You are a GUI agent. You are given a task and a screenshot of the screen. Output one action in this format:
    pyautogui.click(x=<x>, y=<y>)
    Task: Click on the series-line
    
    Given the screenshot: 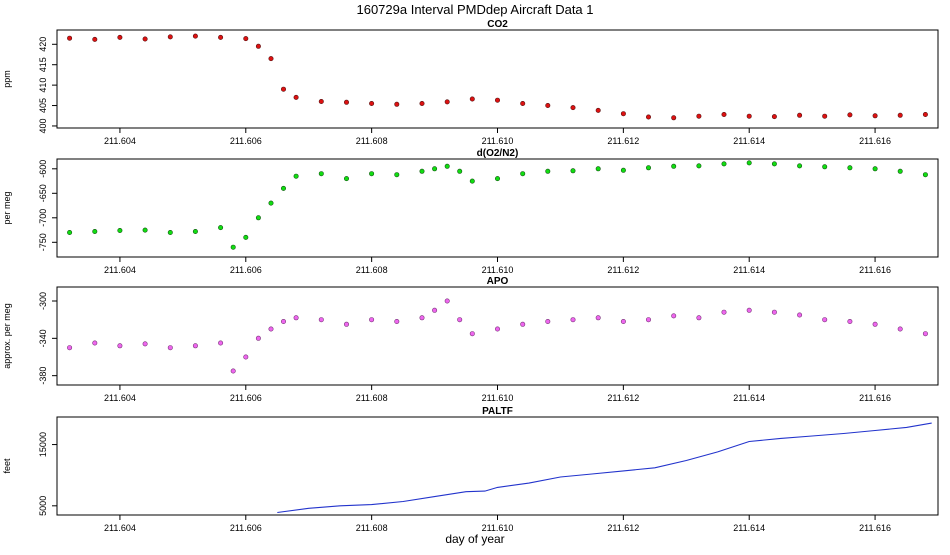 What is the action you would take?
    pyautogui.click(x=604, y=468)
    